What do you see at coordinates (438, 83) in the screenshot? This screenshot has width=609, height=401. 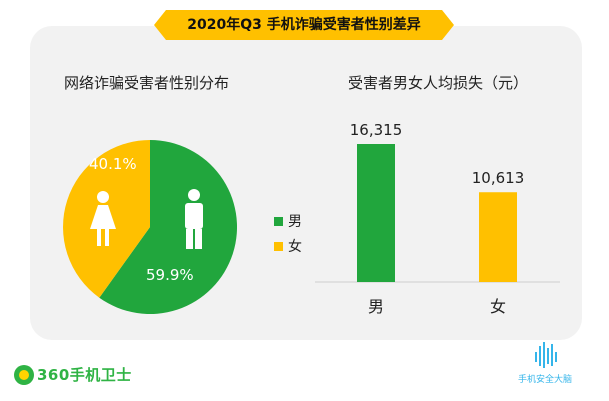 I see `bar-panel-title: 受害者男女人均损失（元）` at bounding box center [438, 83].